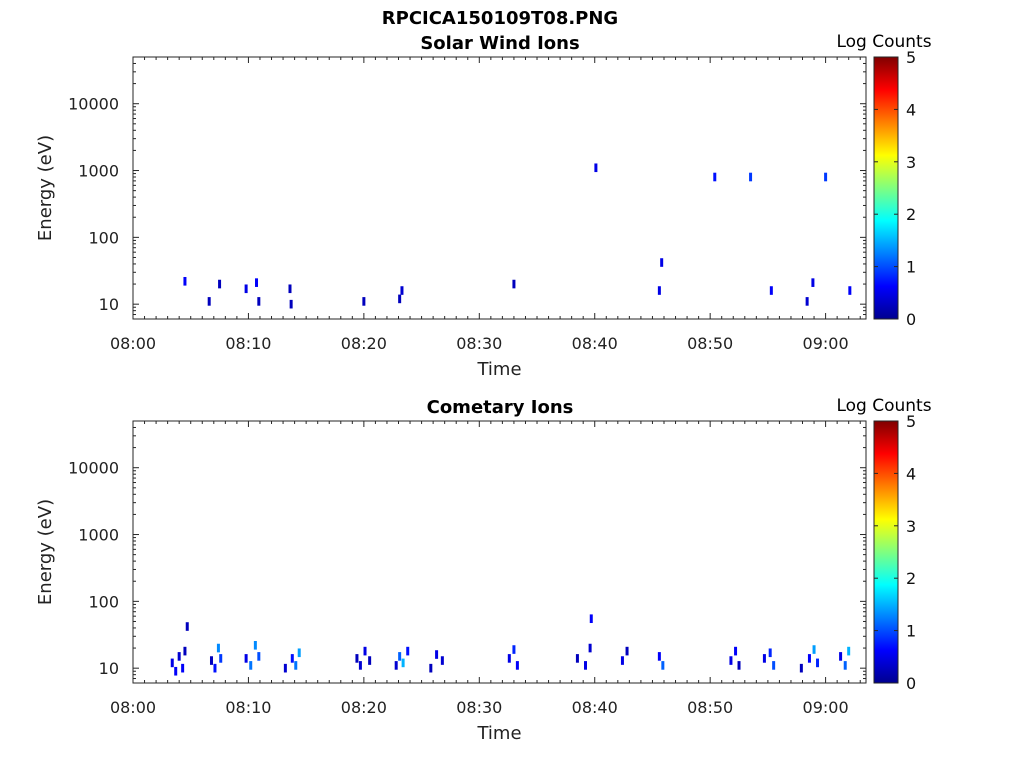 The image size is (1024, 768). What do you see at coordinates (911, 526) in the screenshot?
I see `colorbar-tick-label: 3` at bounding box center [911, 526].